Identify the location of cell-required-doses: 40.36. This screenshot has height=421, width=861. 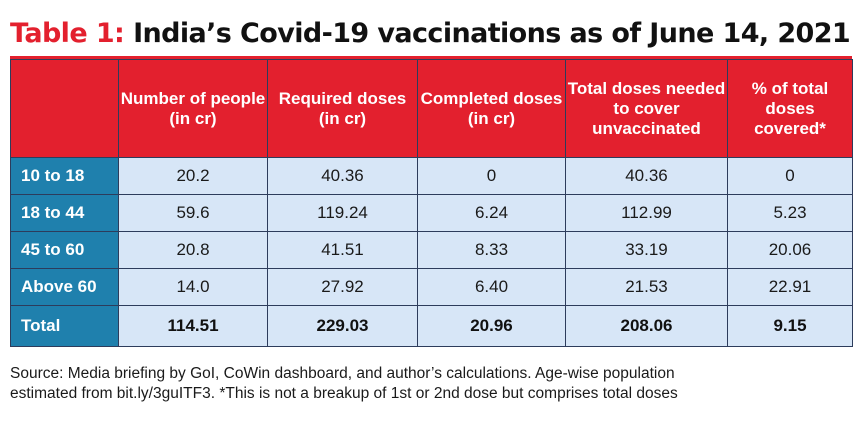
(342, 176).